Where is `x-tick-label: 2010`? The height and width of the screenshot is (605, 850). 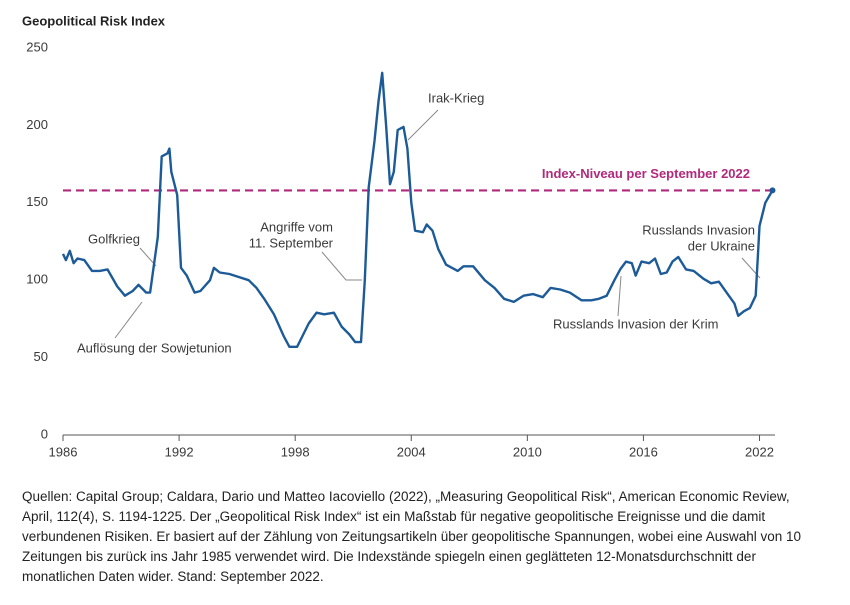
x-tick-label: 2010 is located at coordinates (527, 451).